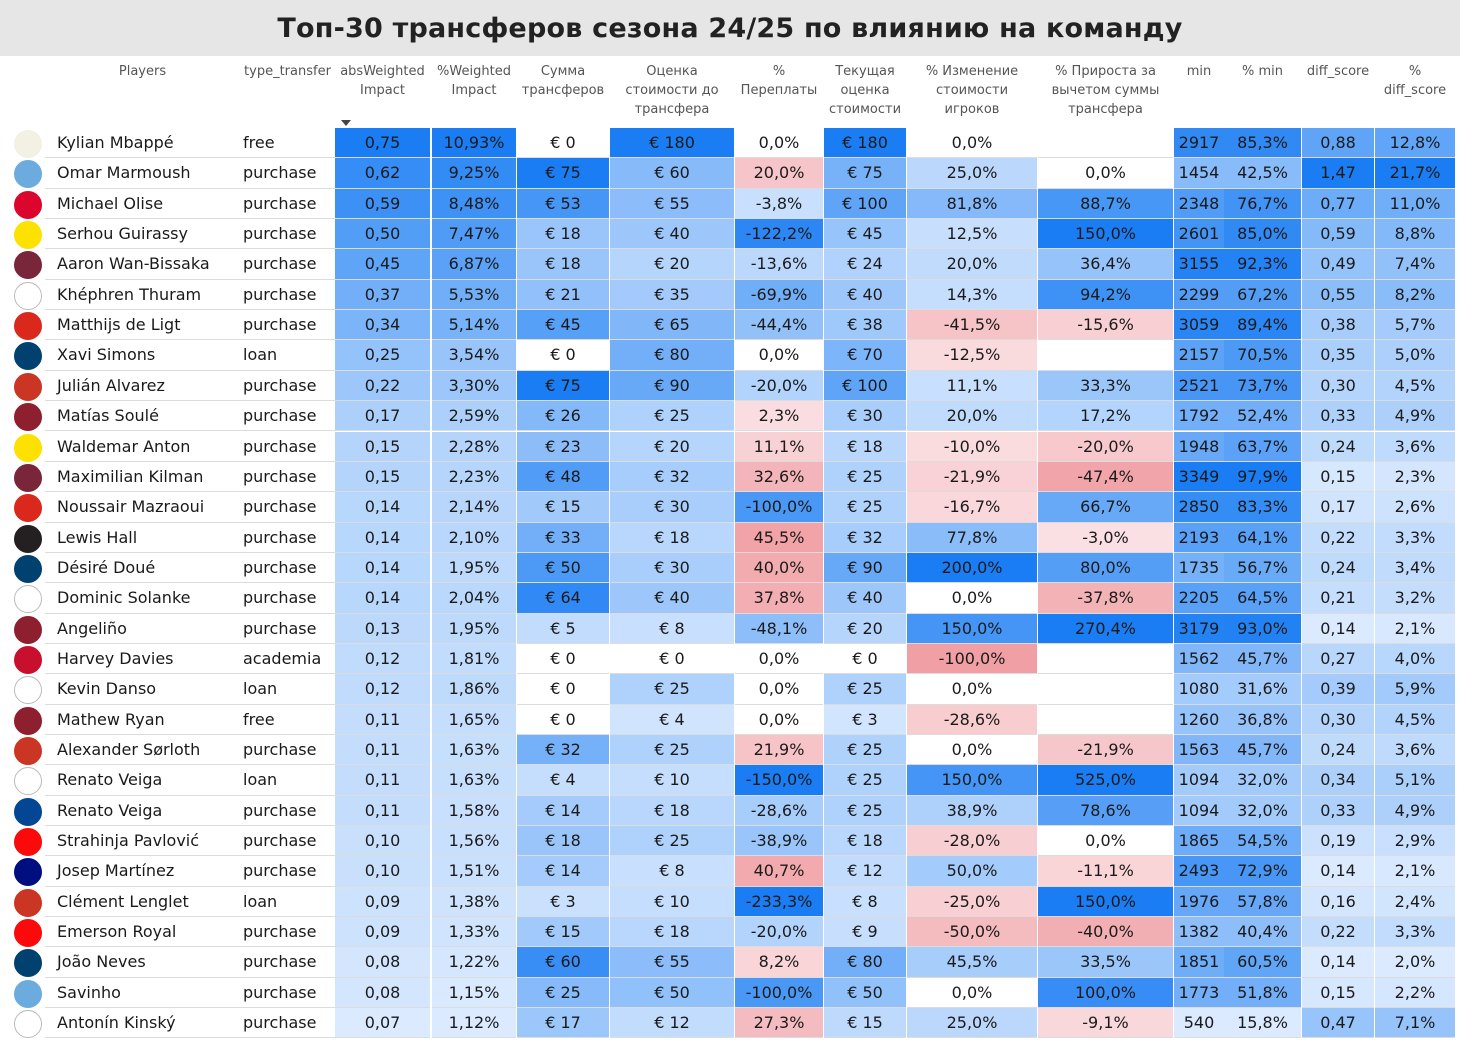 The width and height of the screenshot is (1460, 1040). Describe the element at coordinates (1199, 598) in the screenshot. I see `cell-min: 2205` at that location.